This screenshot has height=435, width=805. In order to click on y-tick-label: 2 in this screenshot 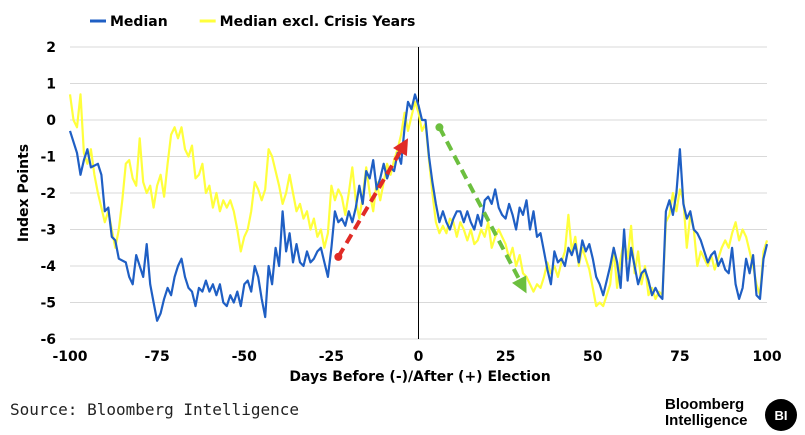, I will do `click(51, 48)`.